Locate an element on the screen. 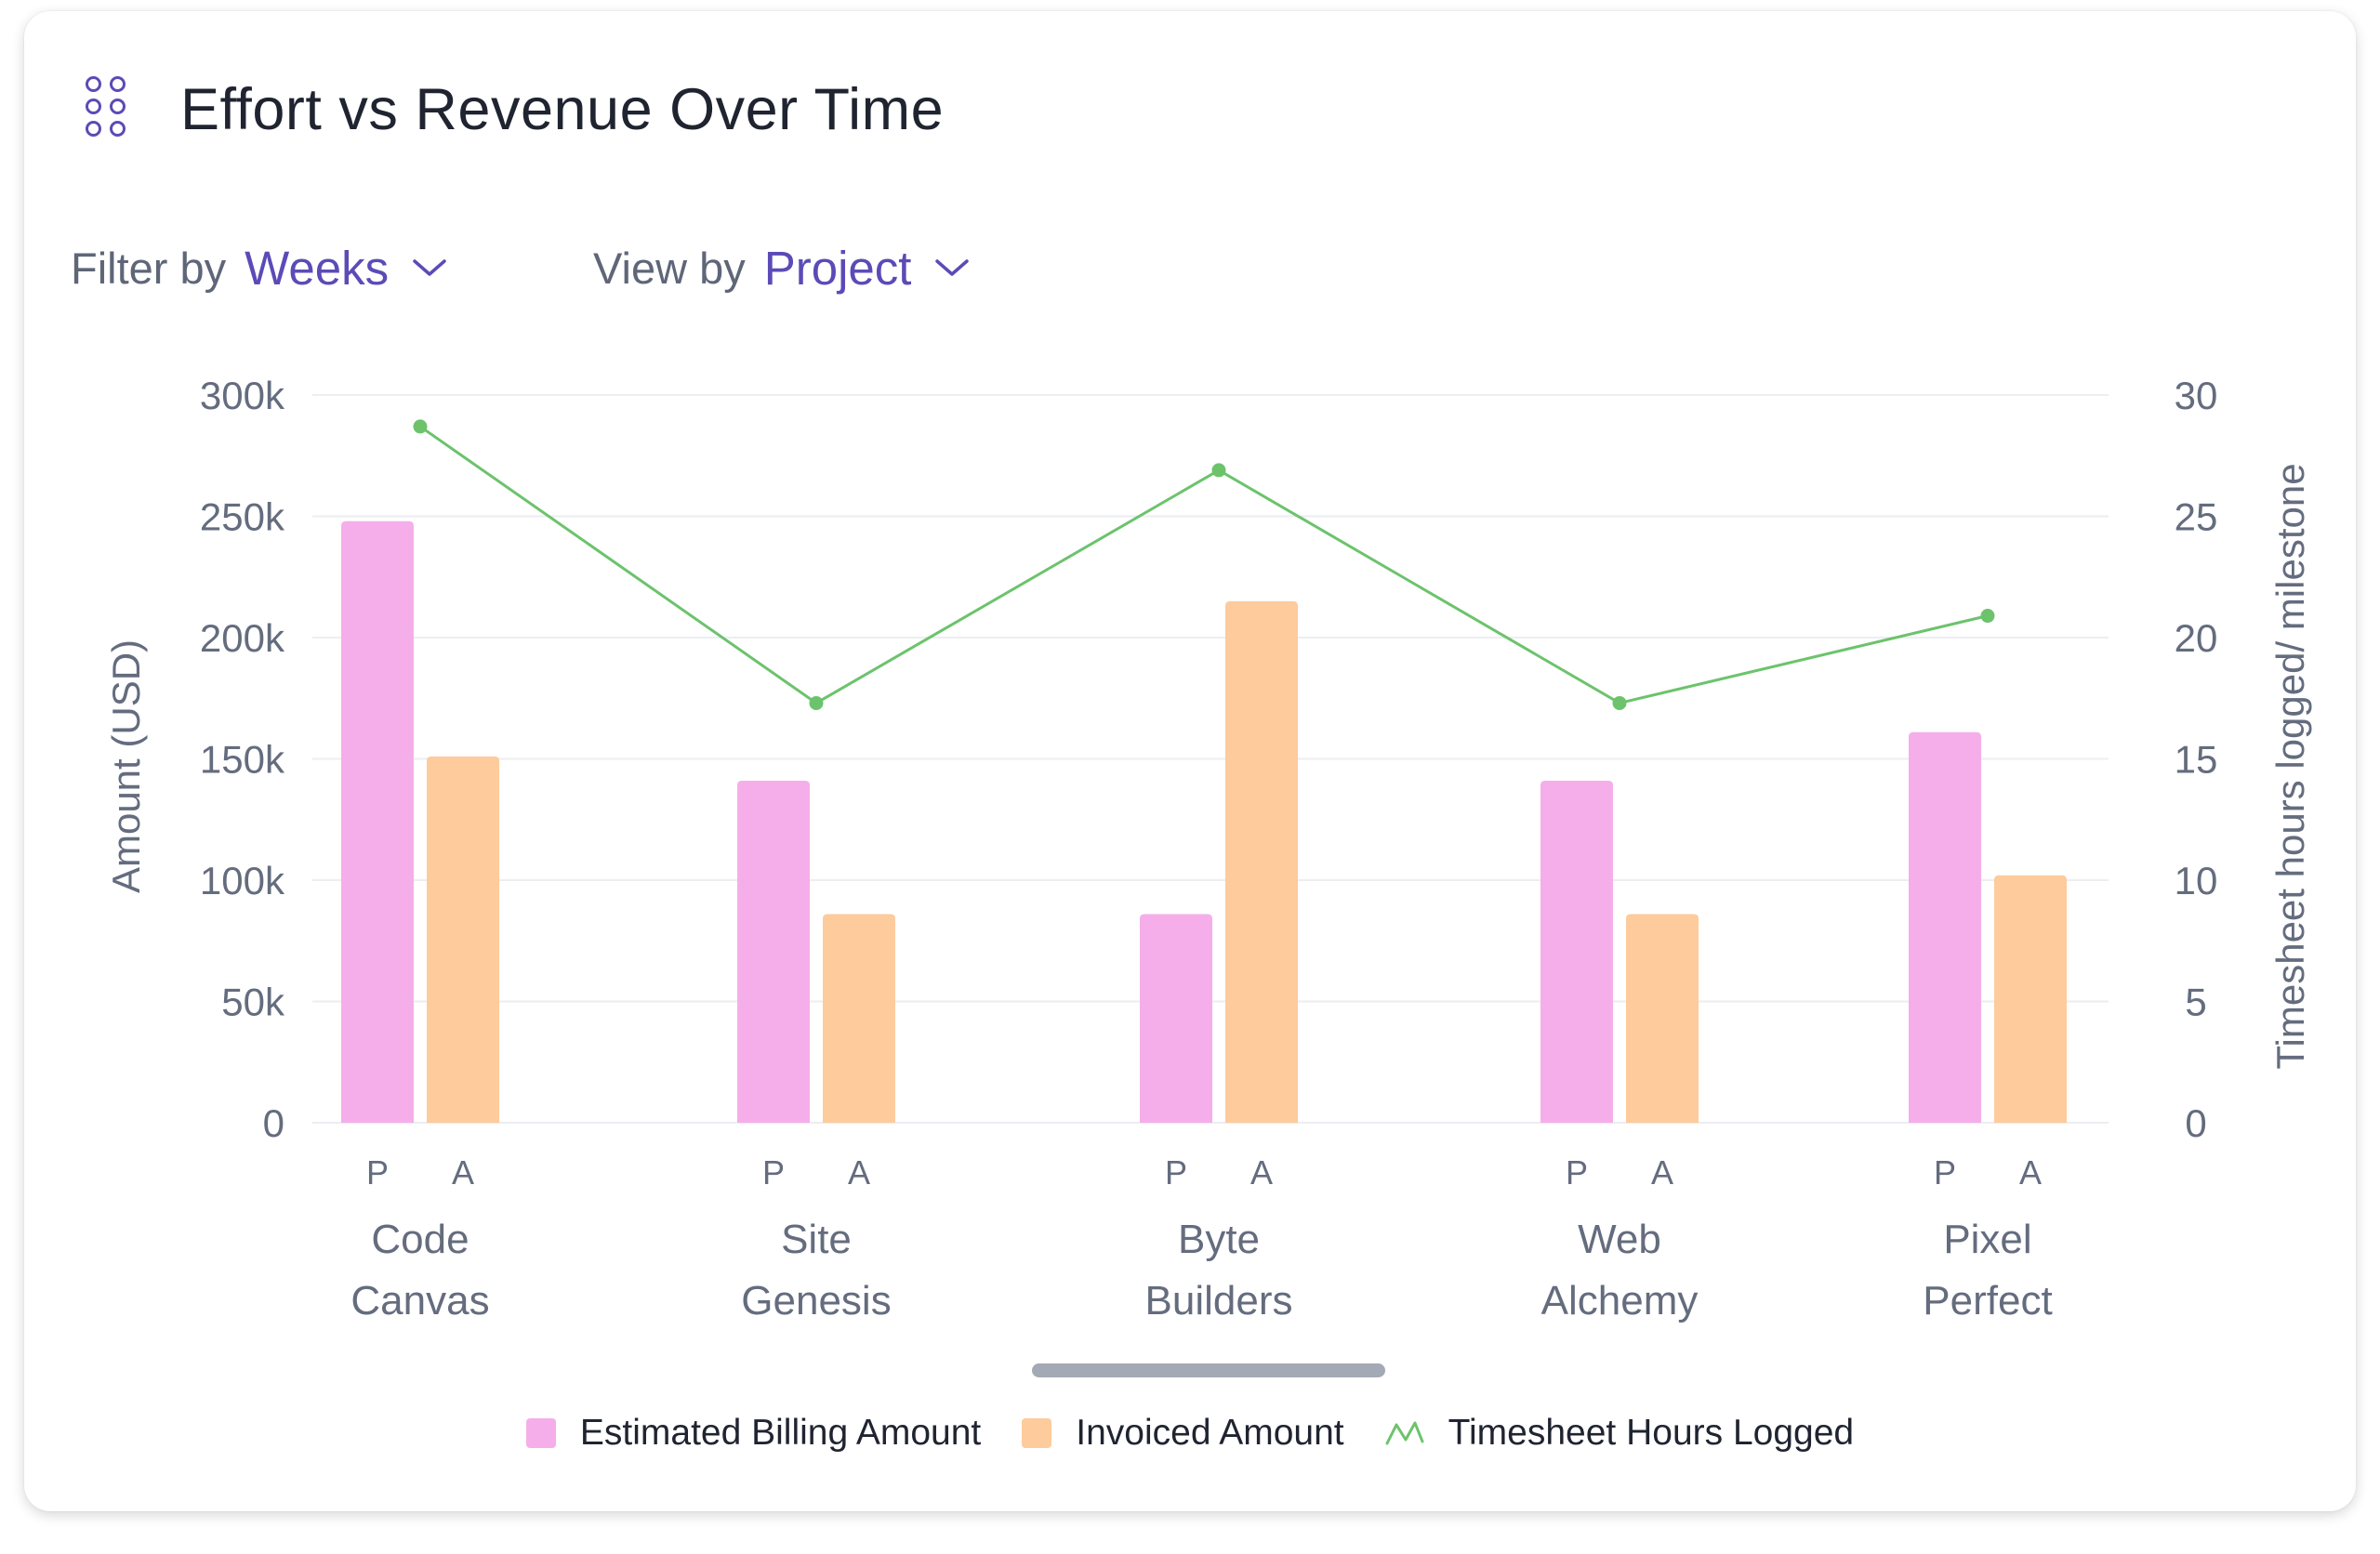  invoiced-swatch is located at coordinates (1037, 1433).